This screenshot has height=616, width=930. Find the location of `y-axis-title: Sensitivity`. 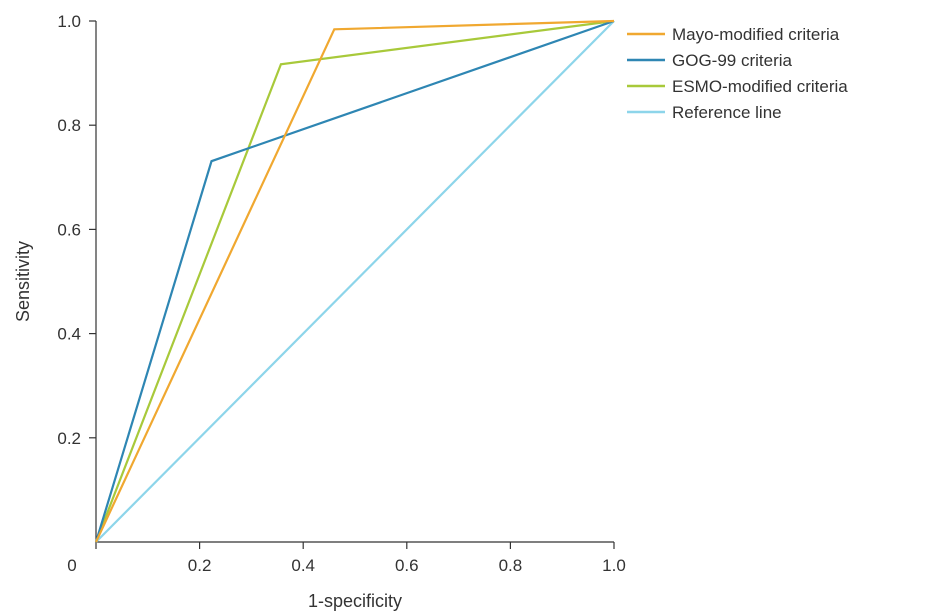

y-axis-title: Sensitivity is located at coordinates (23, 281).